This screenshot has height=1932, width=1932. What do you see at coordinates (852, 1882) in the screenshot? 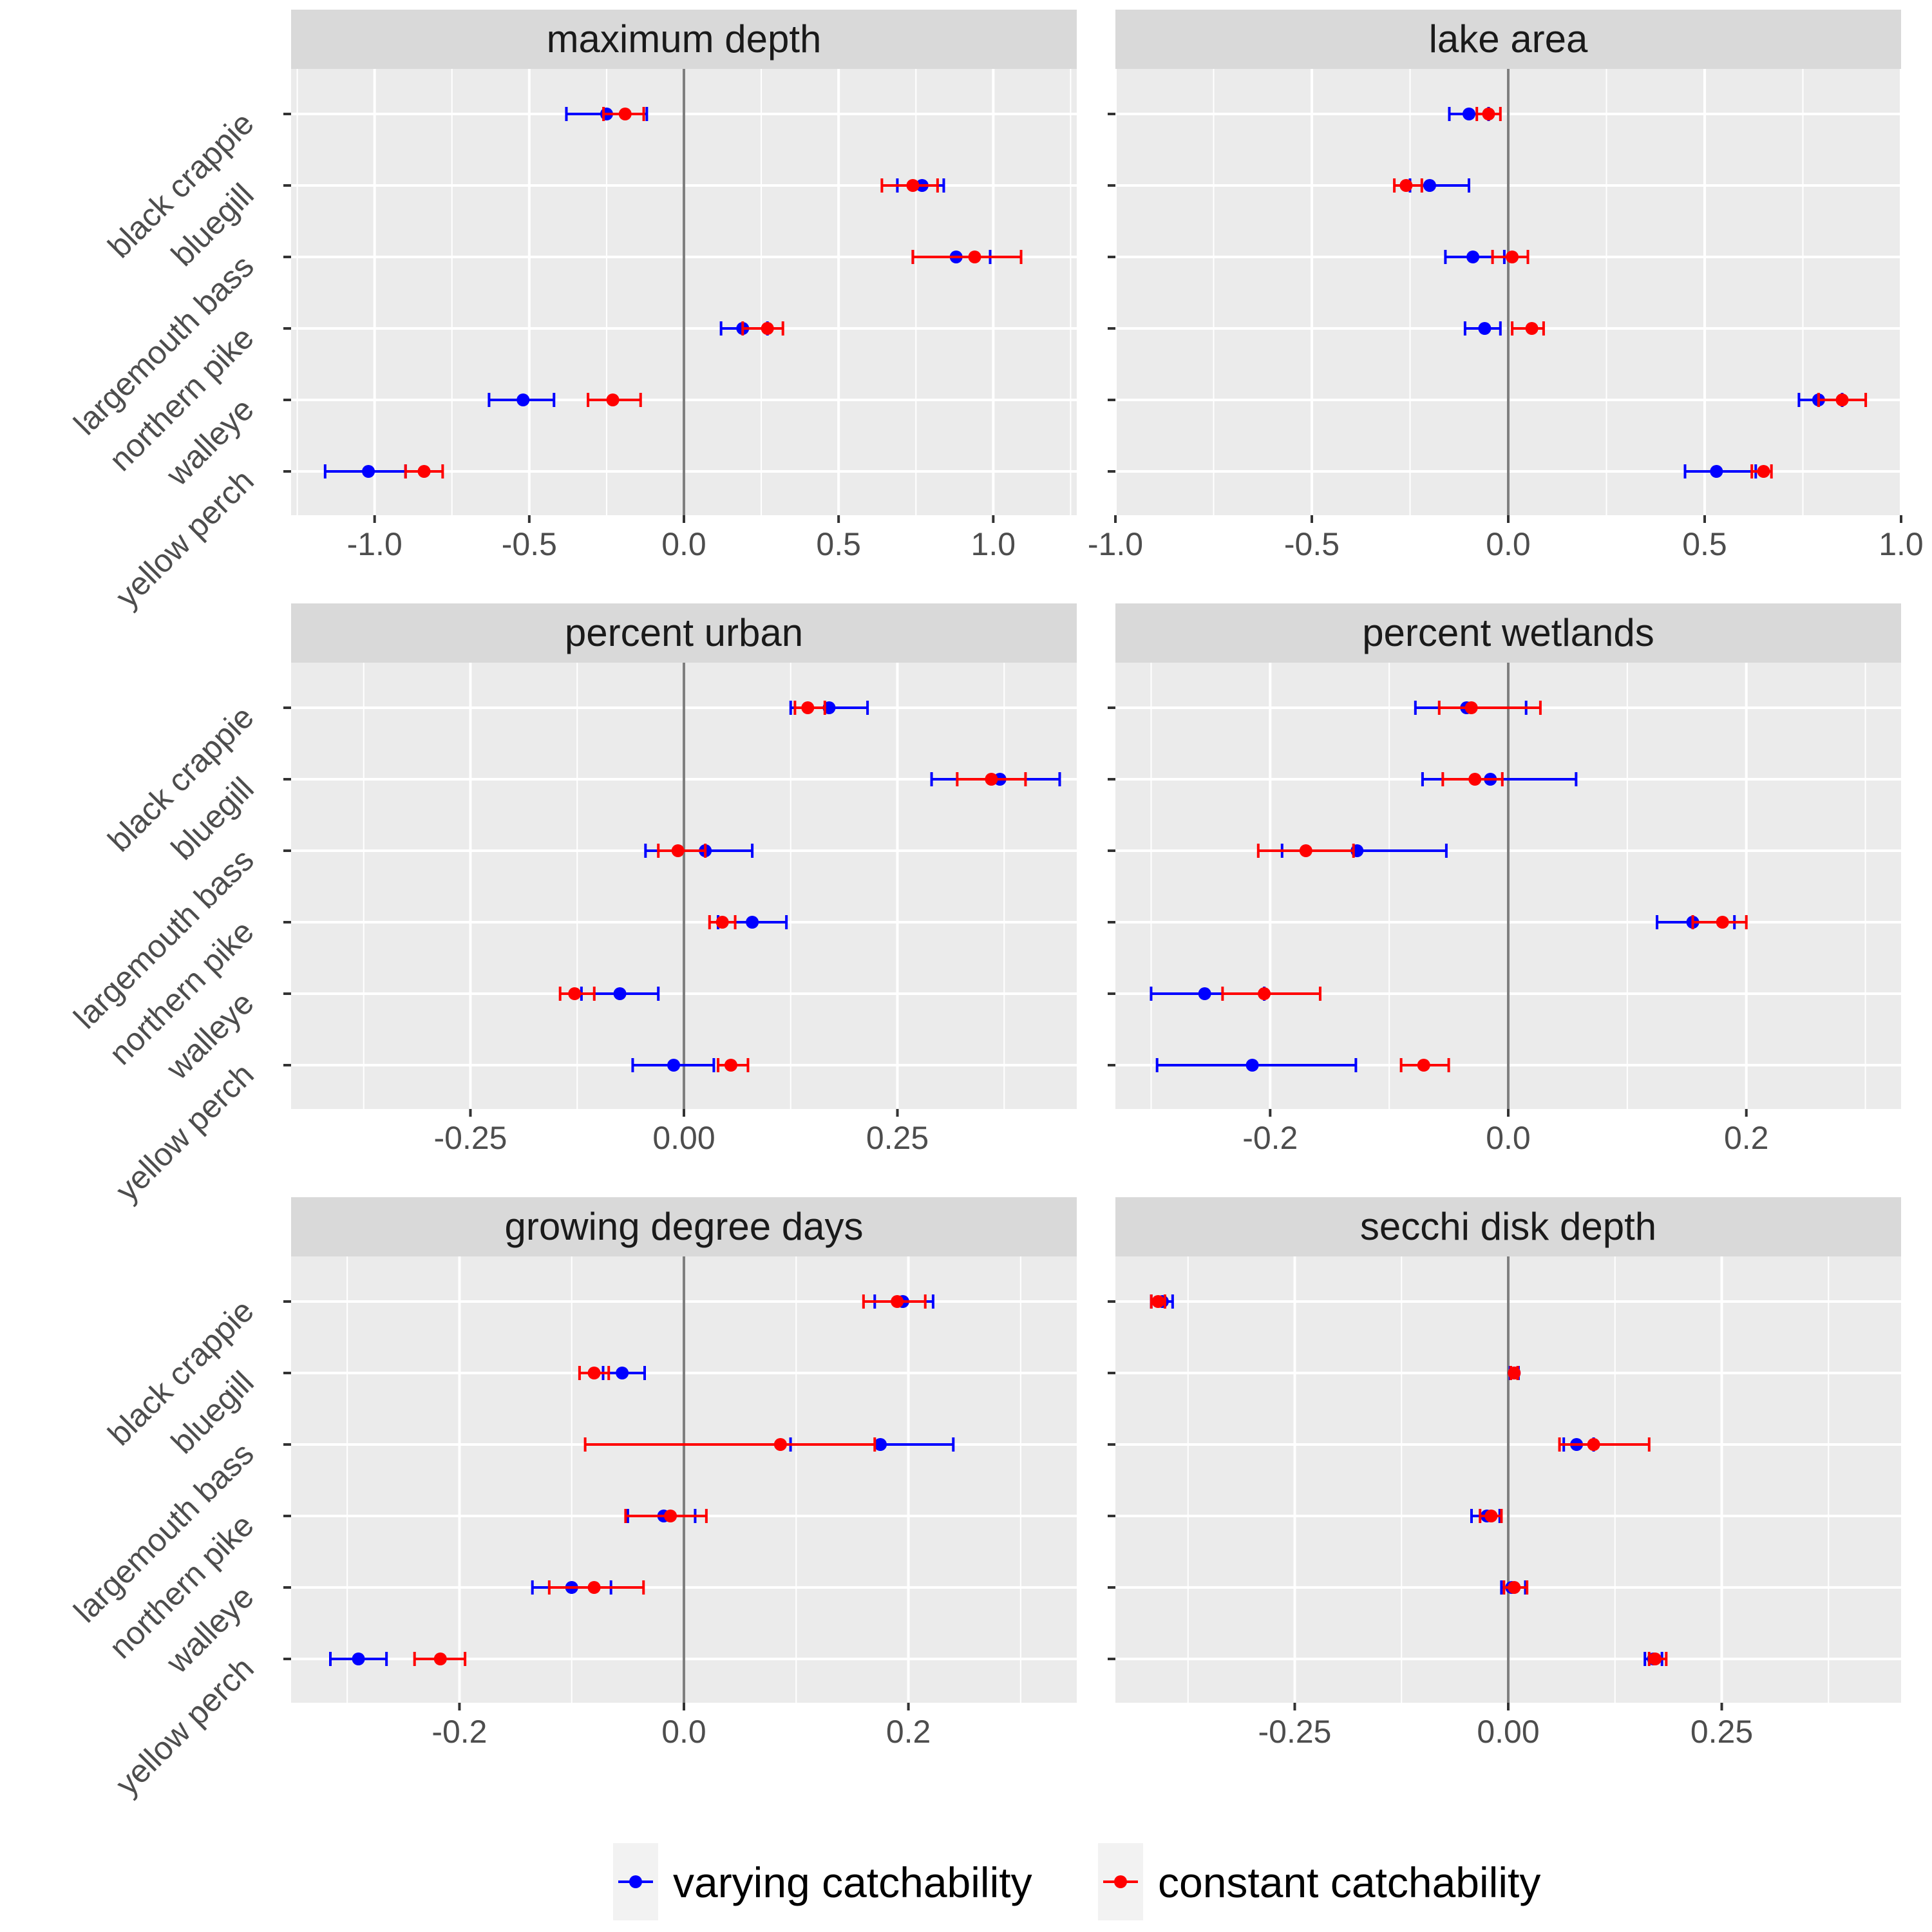
I see `legend-label: varying catchability` at bounding box center [852, 1882].